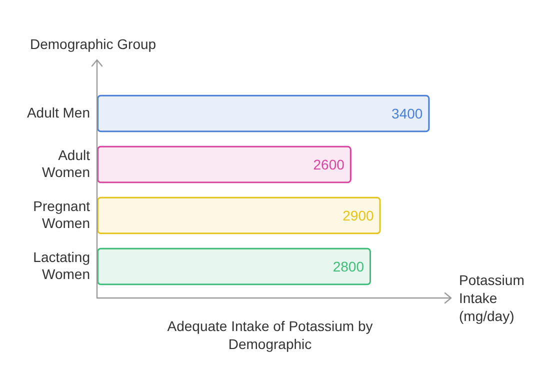  Describe the element at coordinates (93, 44) in the screenshot. I see `y-axis-title: Demographic Group` at that location.